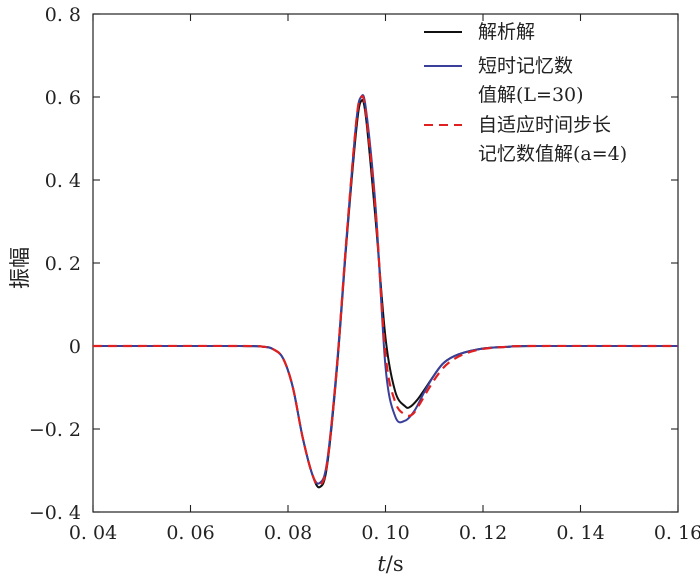 Image resolution: width=700 pixels, height=579 pixels. Describe the element at coordinates (531, 95) in the screenshot. I see `legend-short-memory-label: 值解(L=30)` at that location.